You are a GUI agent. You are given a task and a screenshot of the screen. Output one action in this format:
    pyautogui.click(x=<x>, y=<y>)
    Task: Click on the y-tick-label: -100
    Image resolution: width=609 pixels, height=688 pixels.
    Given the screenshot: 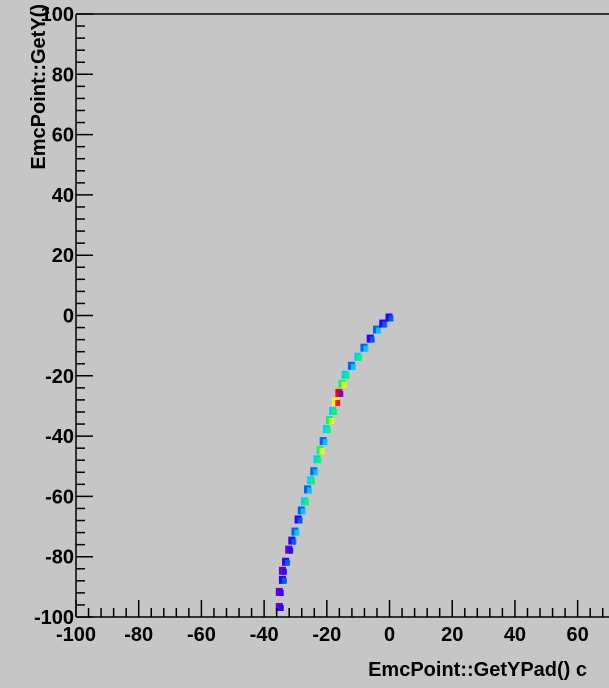 What is the action you would take?
    pyautogui.click(x=54, y=618)
    